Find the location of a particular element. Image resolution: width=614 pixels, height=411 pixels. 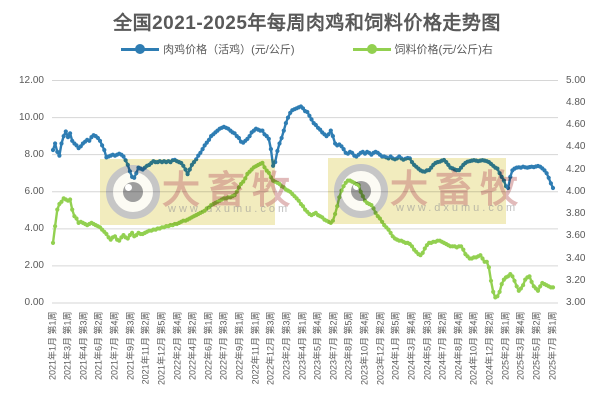

eye-pupil-icon is located at coordinates (361, 191).